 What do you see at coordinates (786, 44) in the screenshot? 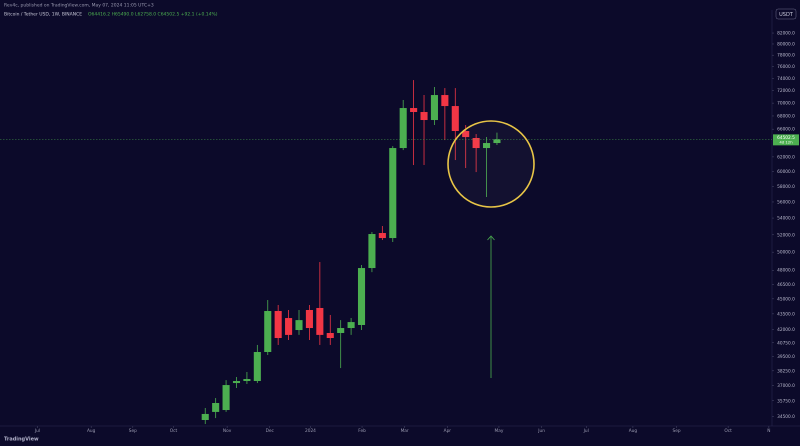
I see `y-tick-label: 80000.0` at bounding box center [786, 44].